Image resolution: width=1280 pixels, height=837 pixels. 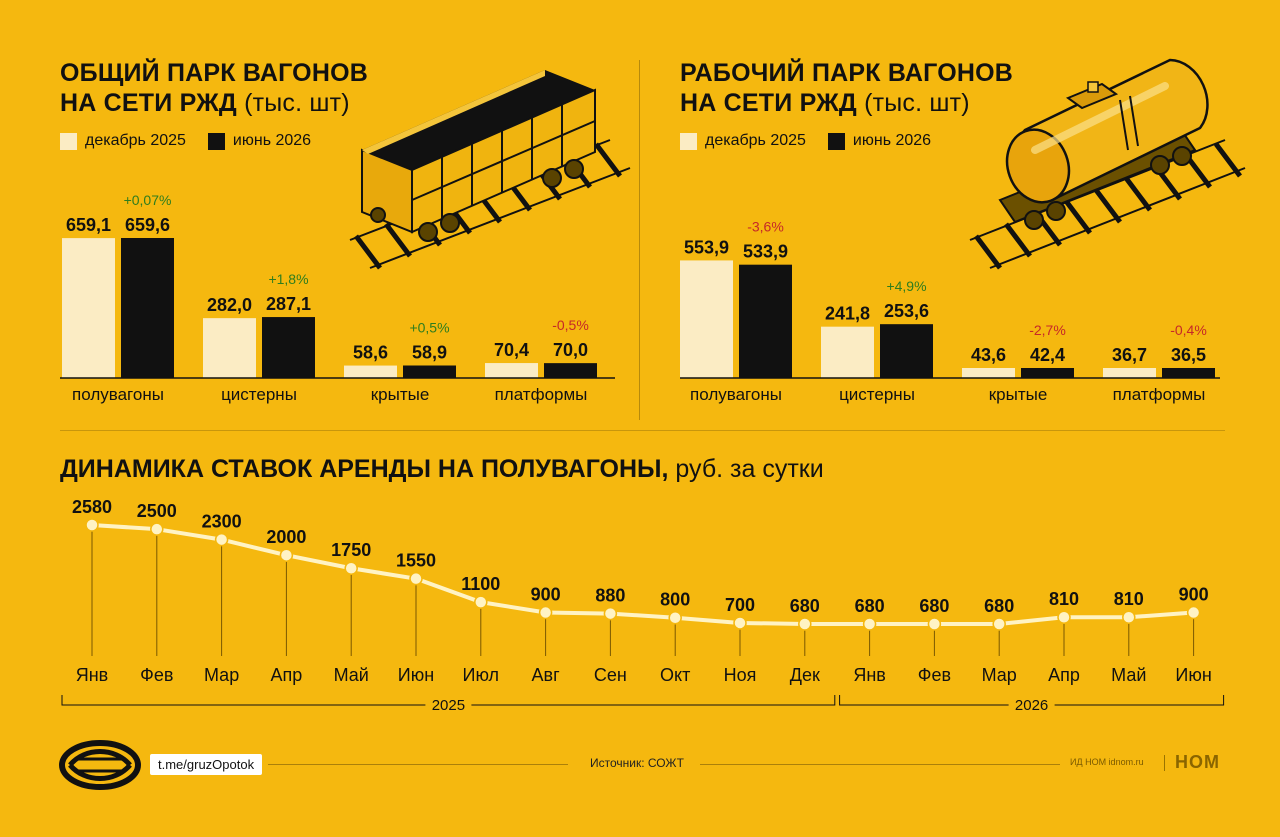 What do you see at coordinates (481, 675) in the screenshot?
I see `month-label: Июл` at bounding box center [481, 675].